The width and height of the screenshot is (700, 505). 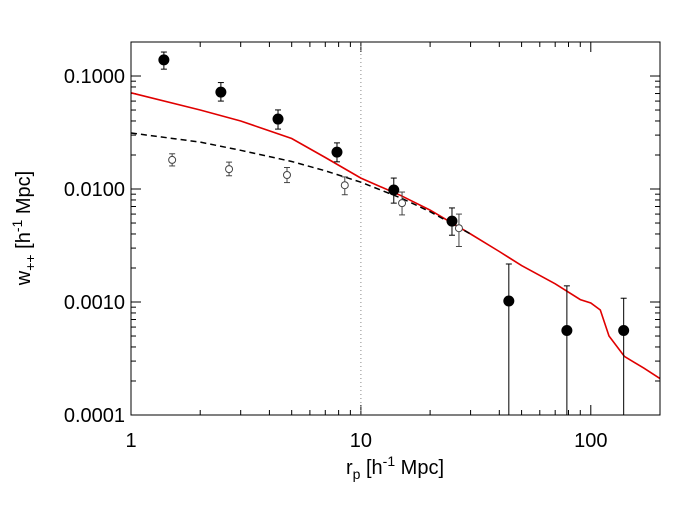 I want to click on x-tick-label: 100, so click(x=590, y=441).